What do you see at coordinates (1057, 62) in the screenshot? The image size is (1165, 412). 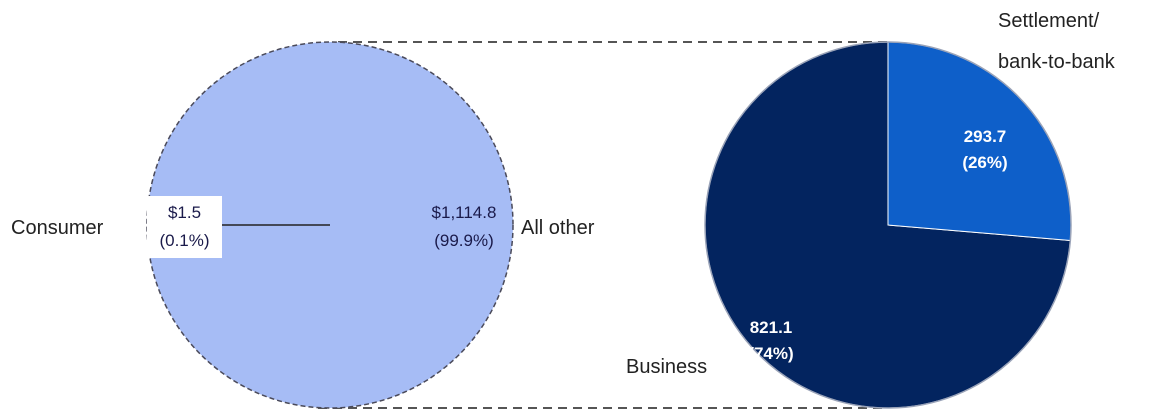 I see `settlement-category-label-line2: bank-to-bank` at bounding box center [1057, 62].